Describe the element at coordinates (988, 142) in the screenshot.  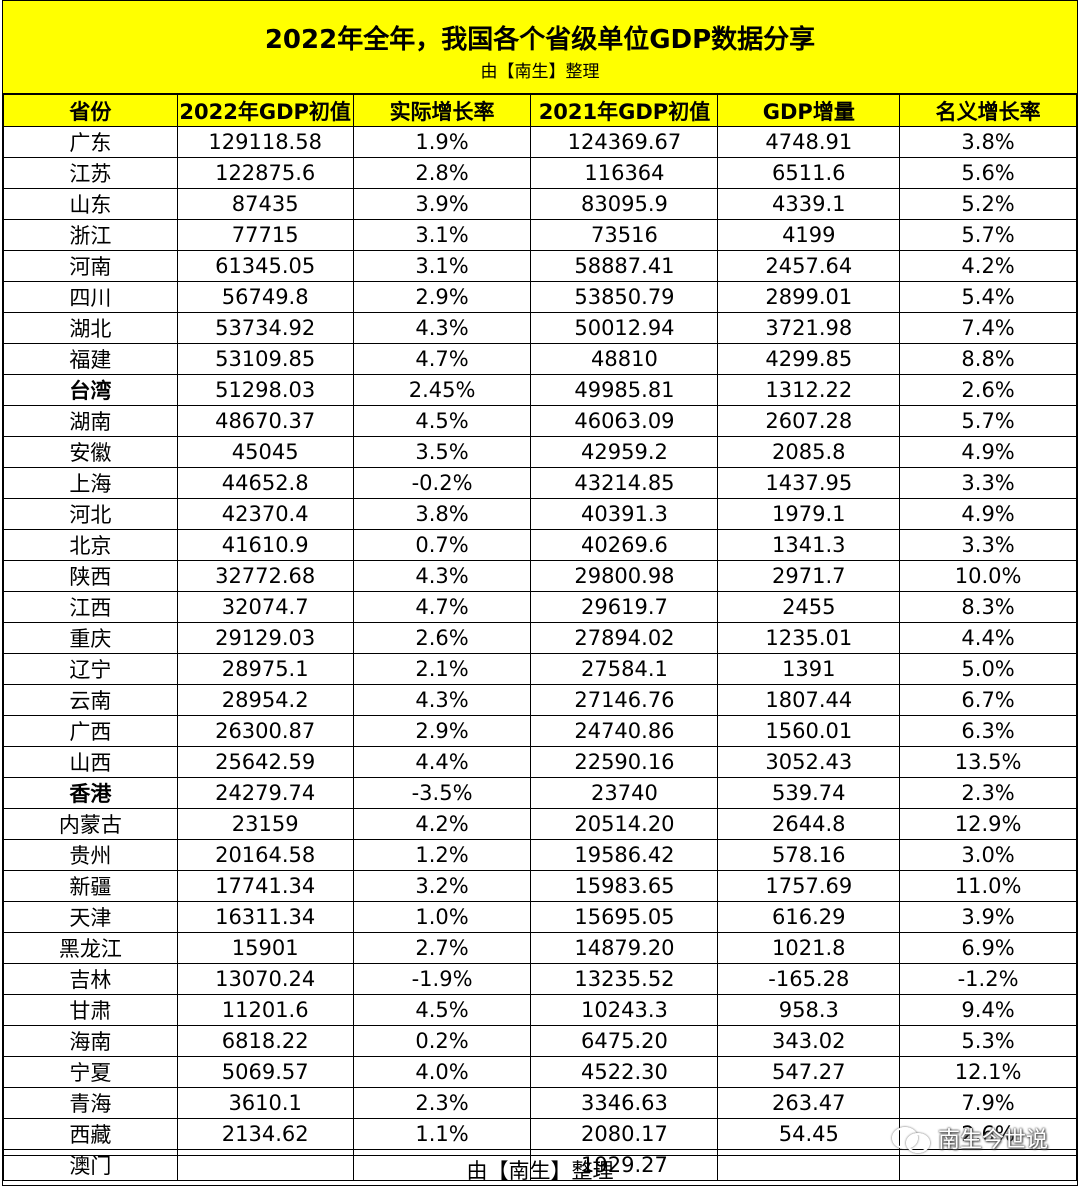
I see `nominal-growth-cell: 3.8%` at that location.